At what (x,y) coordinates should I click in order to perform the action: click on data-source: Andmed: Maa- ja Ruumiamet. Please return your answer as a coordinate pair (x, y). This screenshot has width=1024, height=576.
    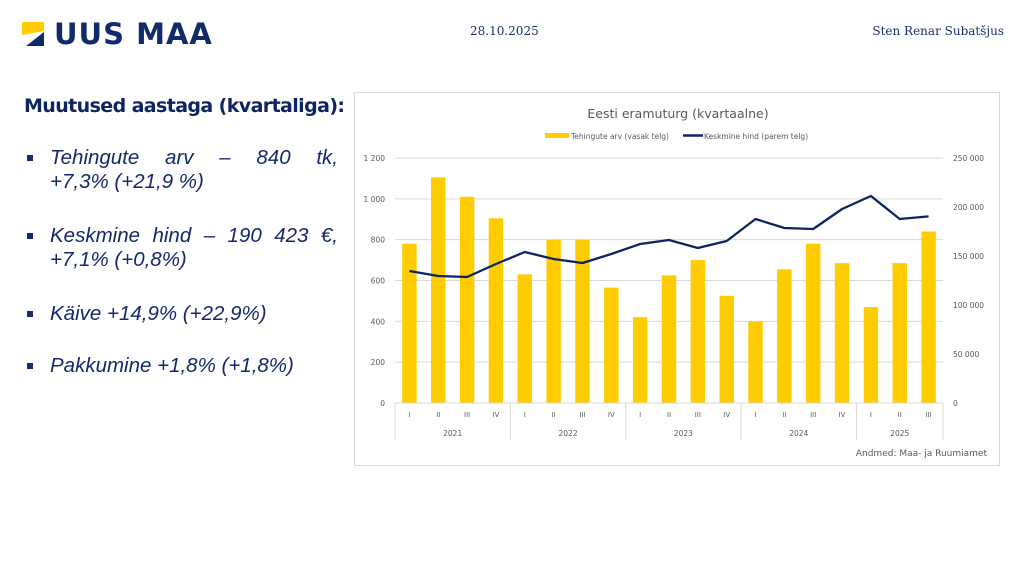
    Looking at the image, I should click on (921, 454).